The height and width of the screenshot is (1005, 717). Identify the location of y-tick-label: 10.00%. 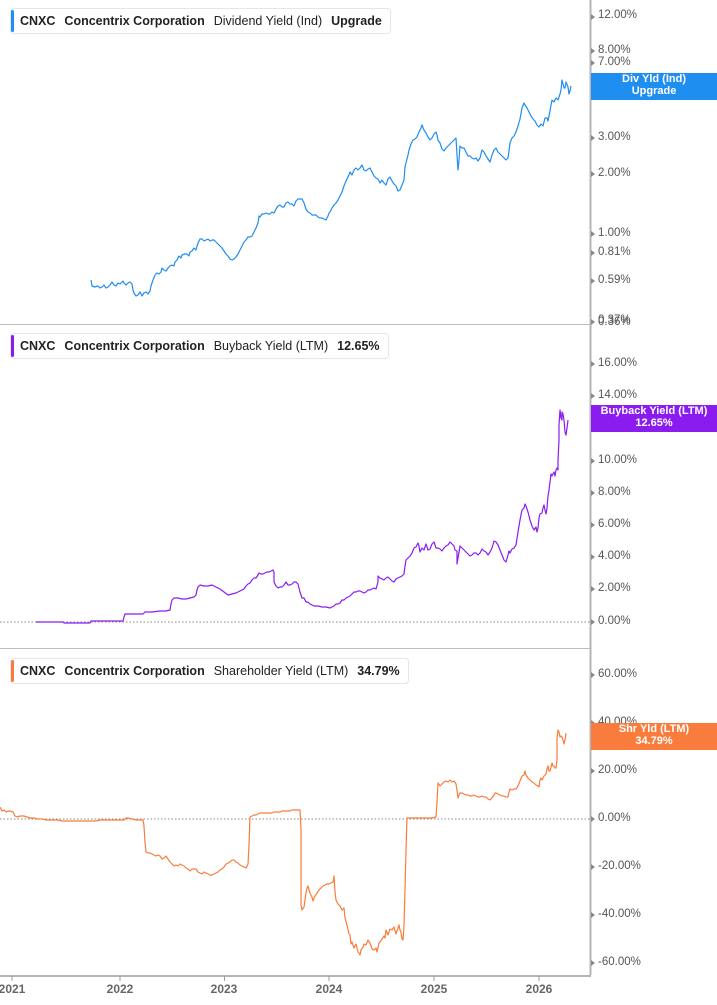
(618, 460).